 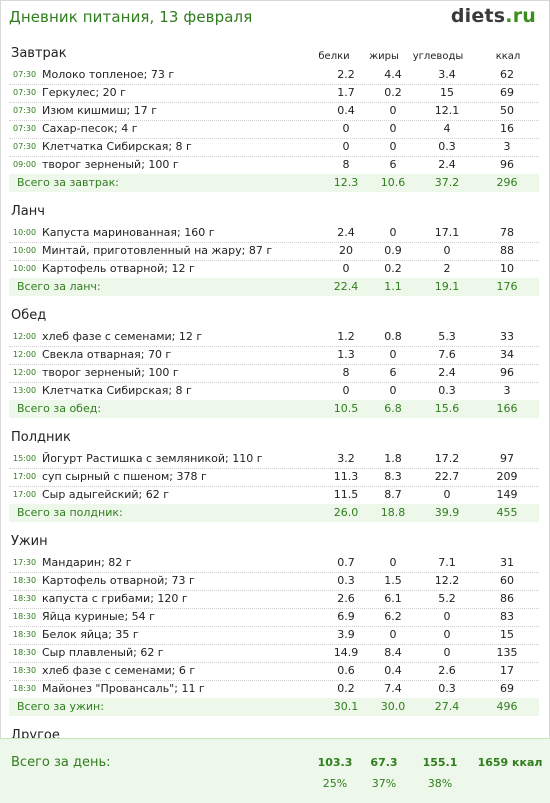 I want to click on food-kcal: 83, so click(x=507, y=616).